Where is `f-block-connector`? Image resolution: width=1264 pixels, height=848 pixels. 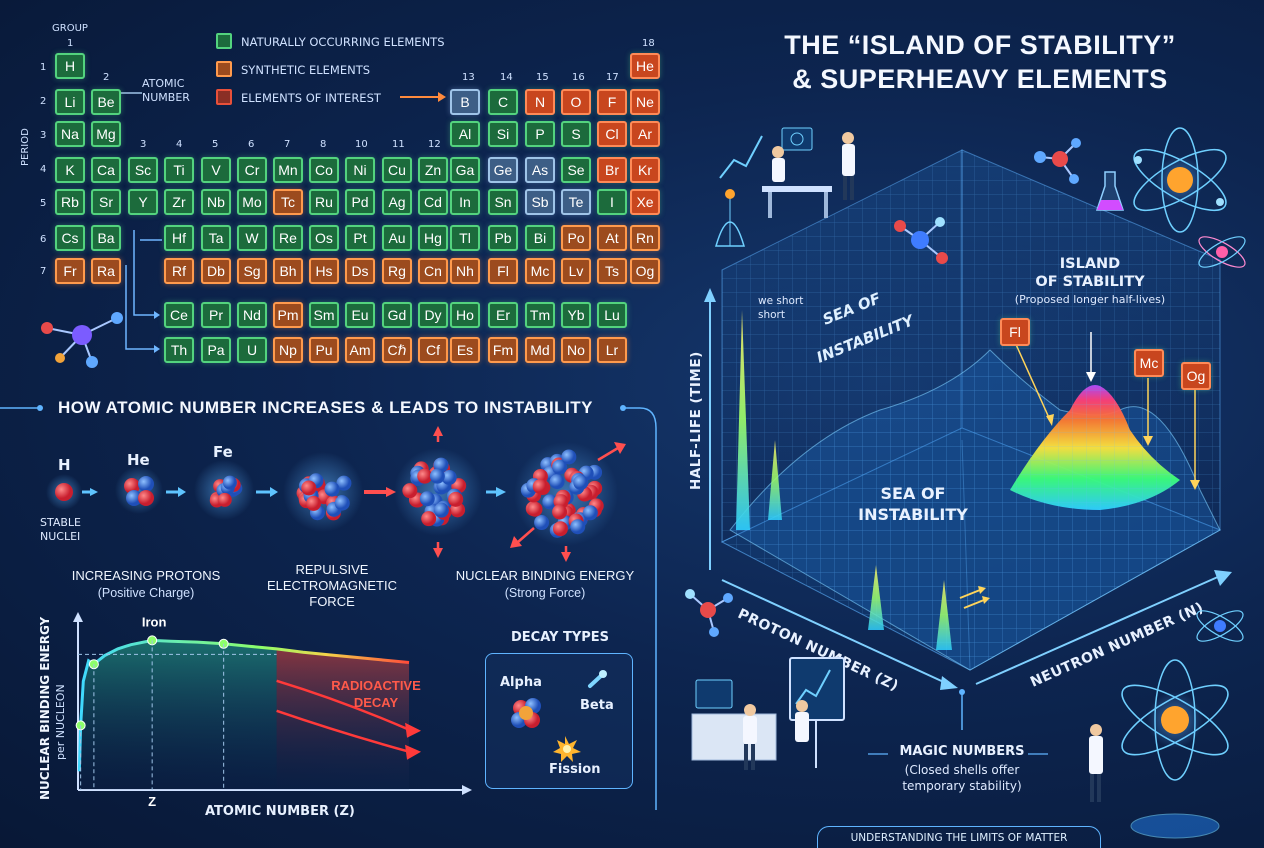
f-block-connector is located at coordinates (143, 291).